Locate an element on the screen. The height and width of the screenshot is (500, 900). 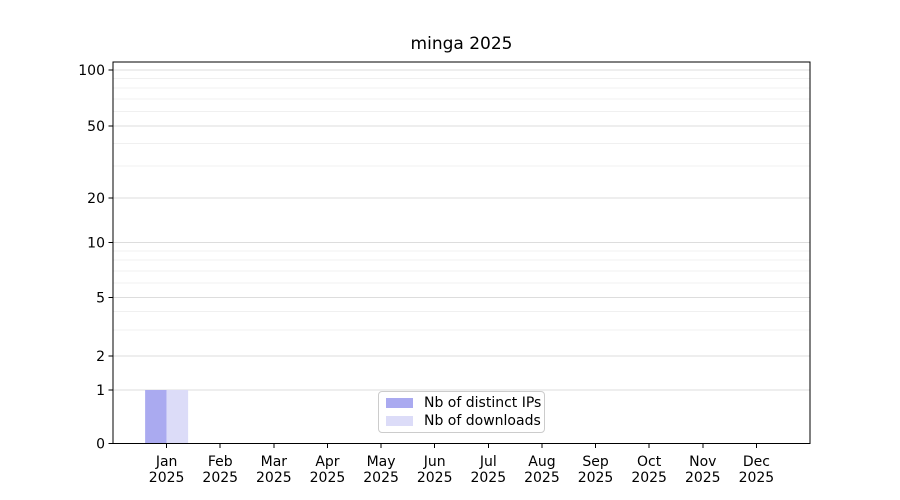
x-tick-label: Feb 2025 is located at coordinates (220, 470).